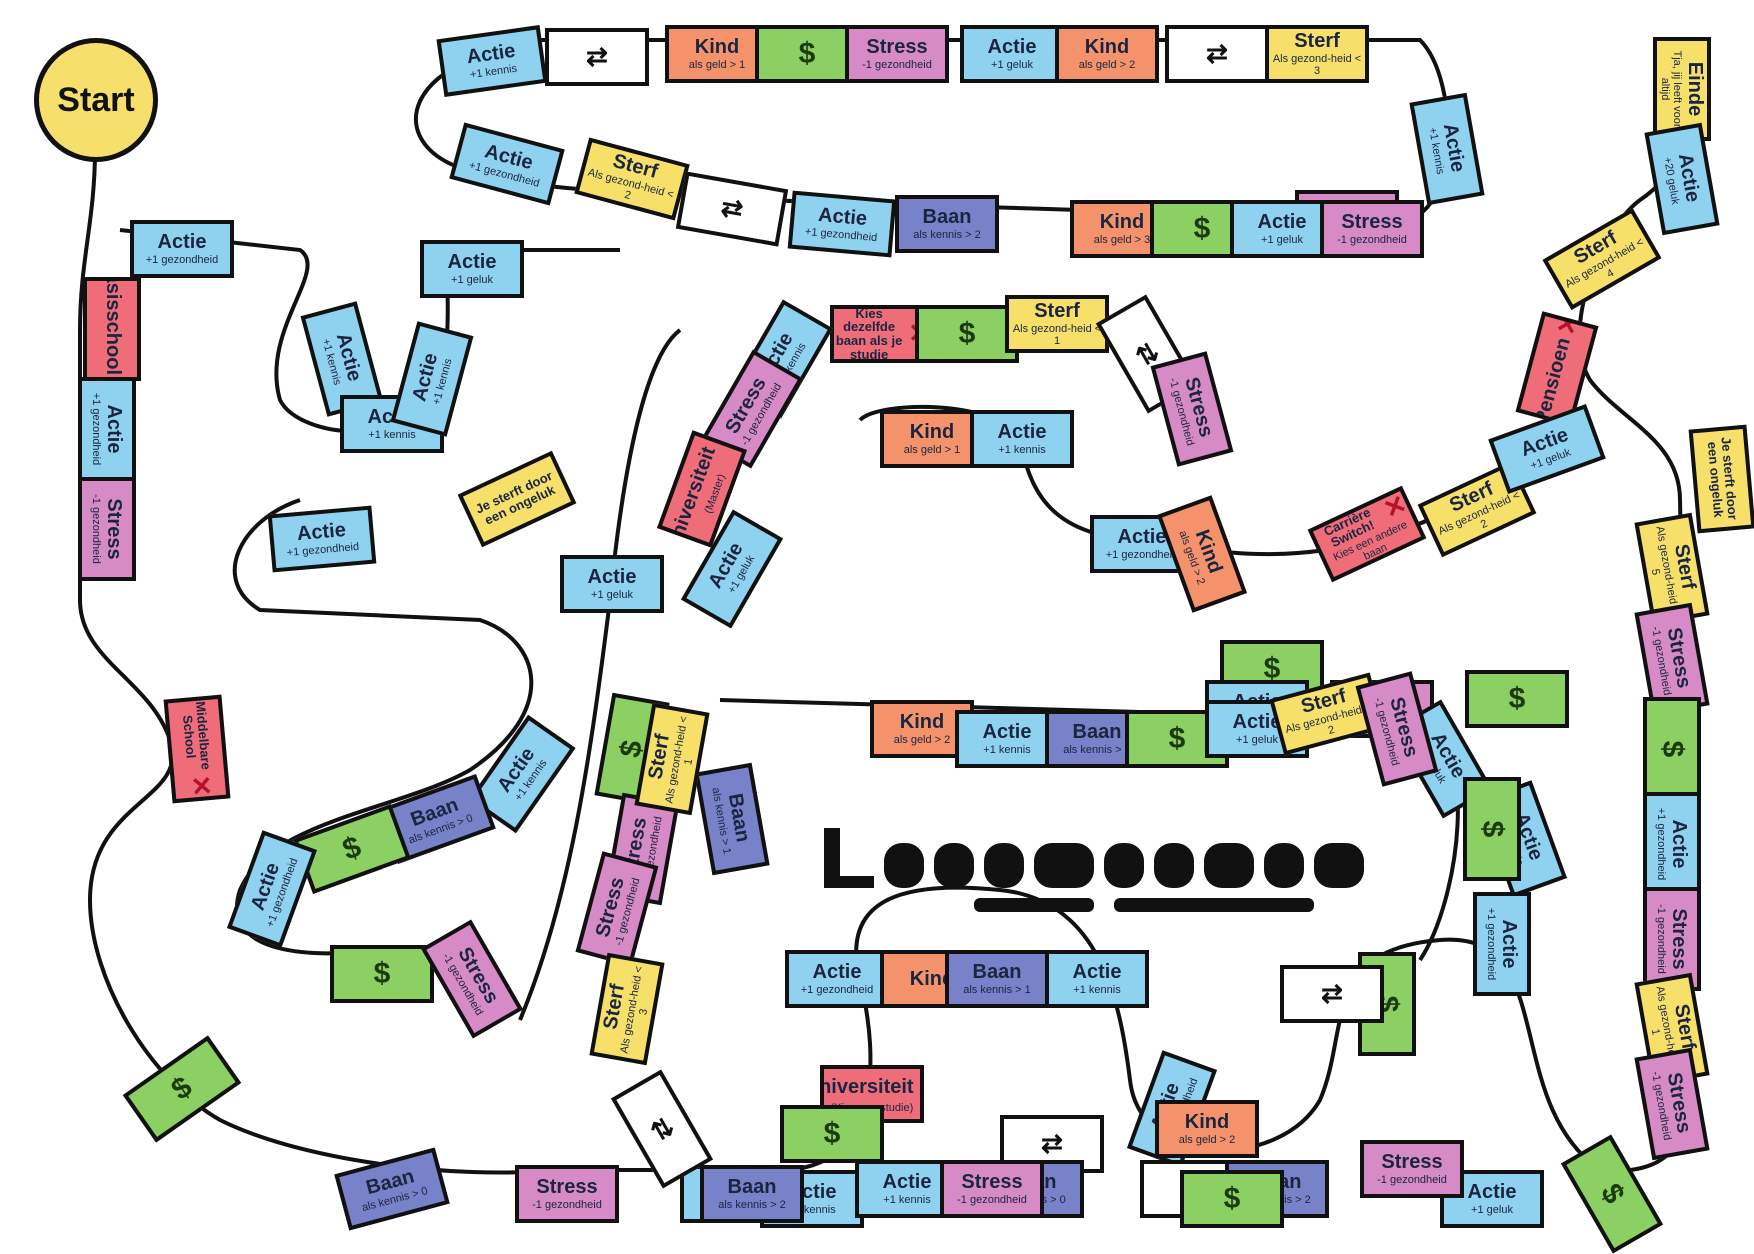  What do you see at coordinates (997, 972) in the screenshot?
I see `tile-title-row: Baan` at bounding box center [997, 972].